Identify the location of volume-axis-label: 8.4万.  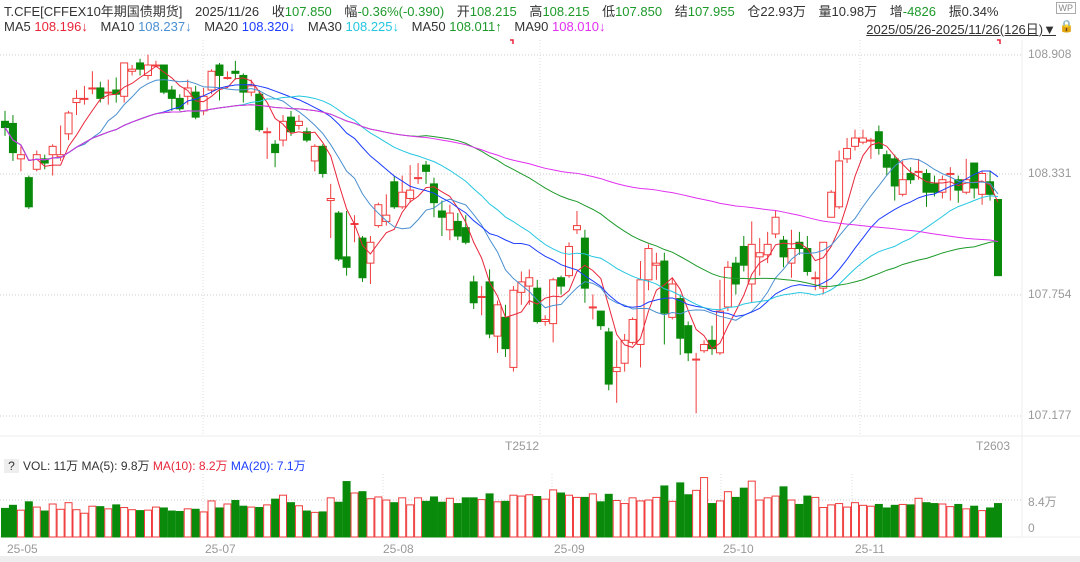
(1042, 502).